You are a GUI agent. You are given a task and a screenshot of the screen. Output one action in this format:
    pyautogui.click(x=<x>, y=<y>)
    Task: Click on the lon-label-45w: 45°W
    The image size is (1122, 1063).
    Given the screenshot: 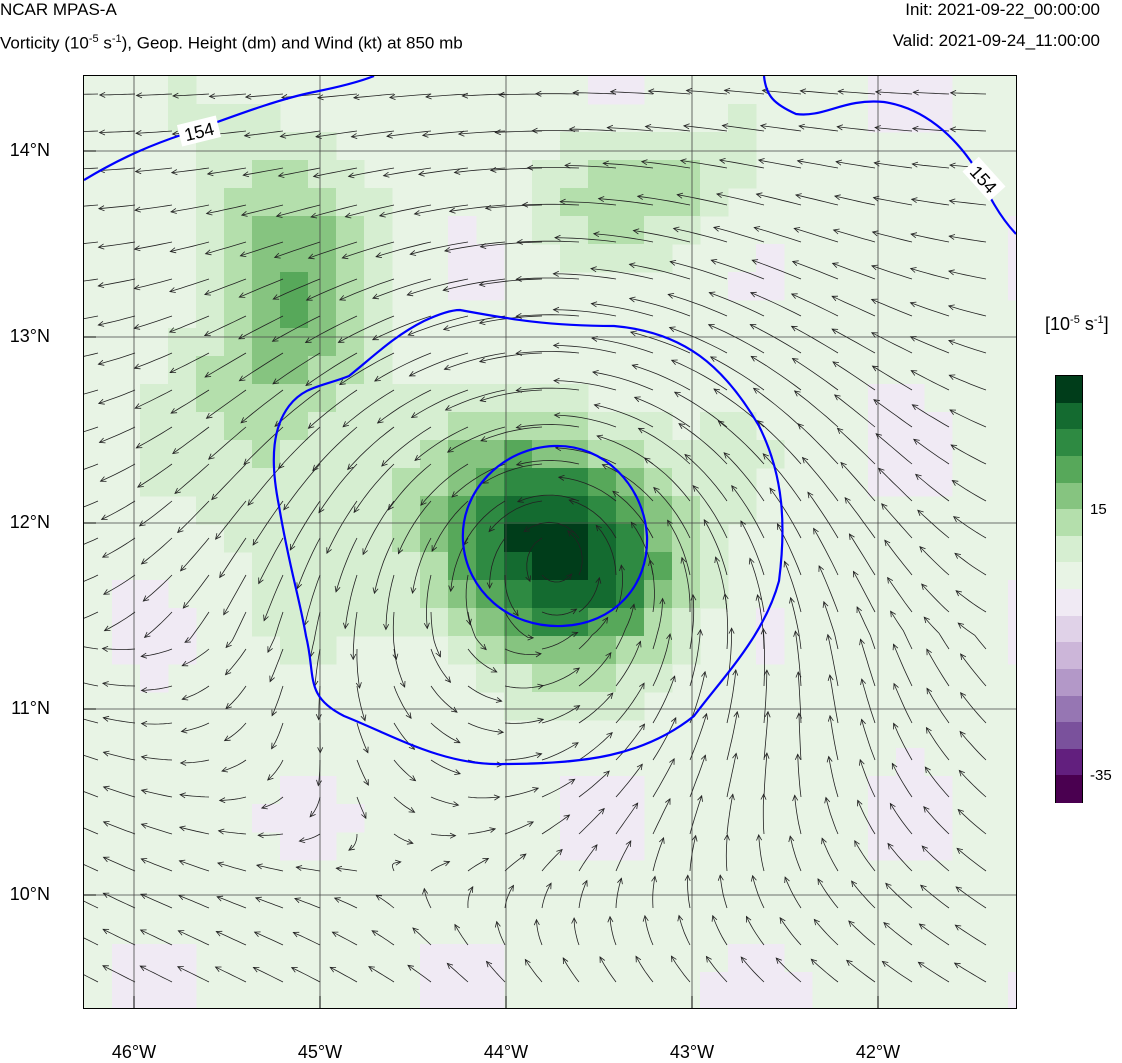 What is the action you would take?
    pyautogui.click(x=320, y=1052)
    